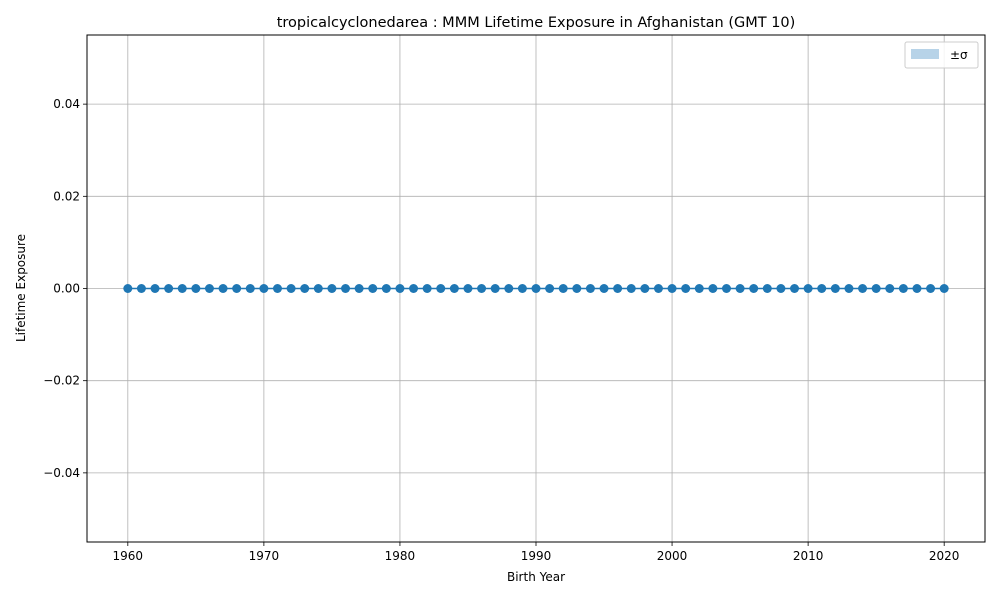 The height and width of the screenshot is (600, 1000). I want to click on legend: ±σ, so click(941, 55).